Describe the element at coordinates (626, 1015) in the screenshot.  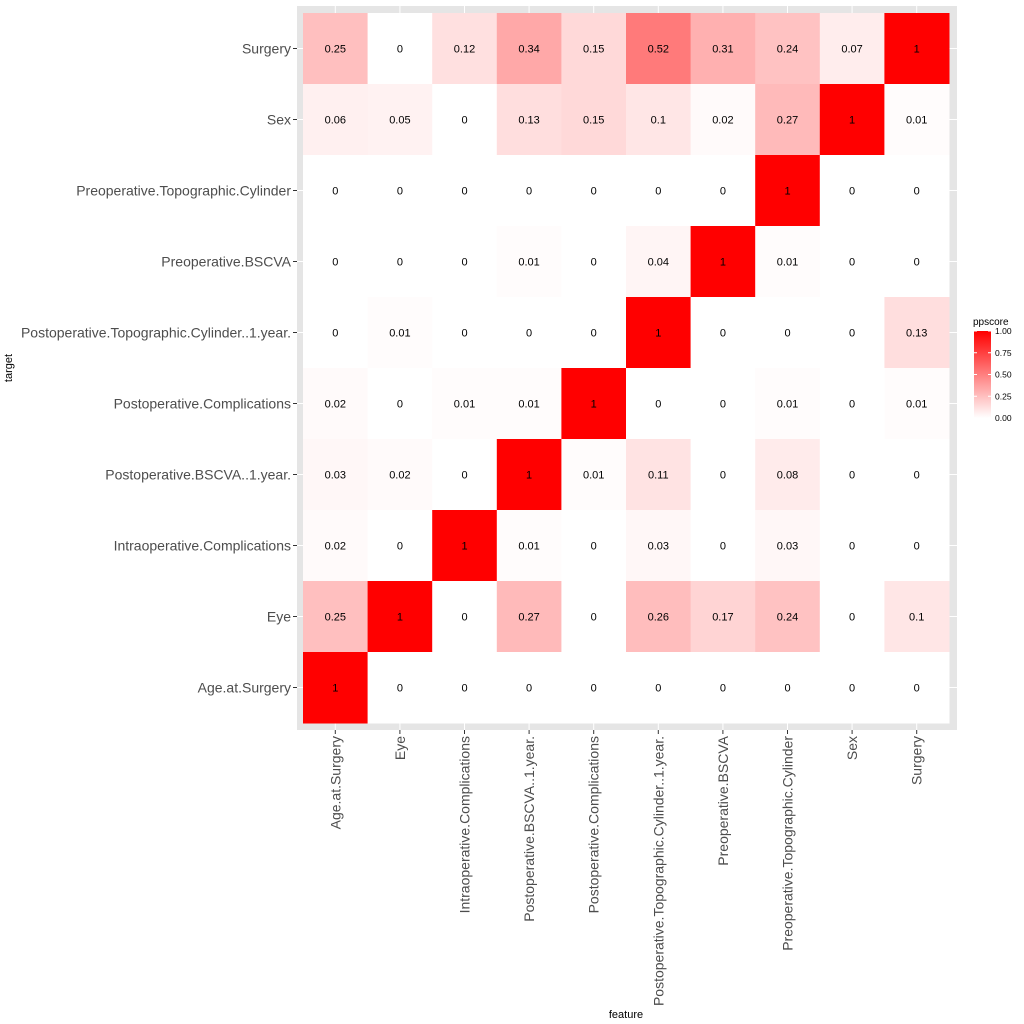
I see `x-axis-title: feature` at that location.